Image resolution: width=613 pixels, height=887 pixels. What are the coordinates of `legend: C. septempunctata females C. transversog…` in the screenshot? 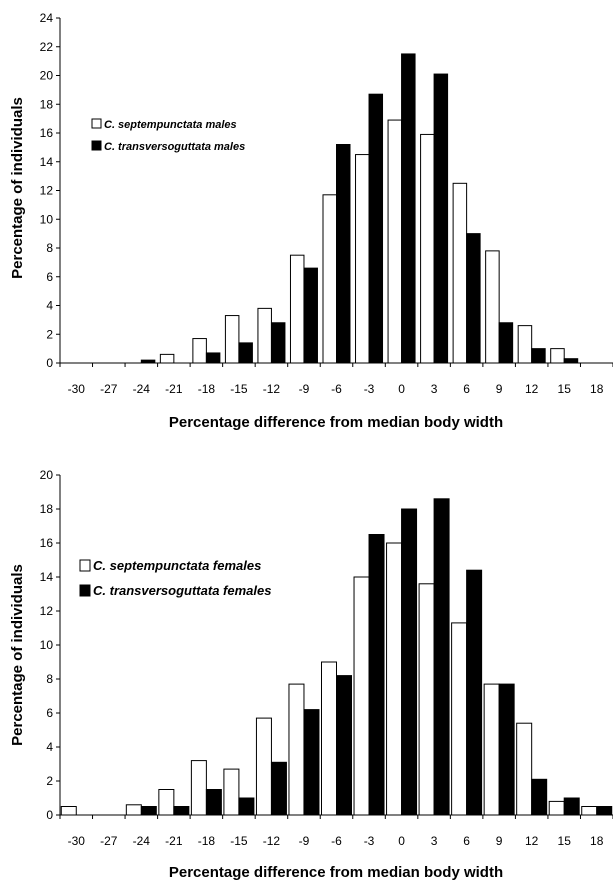 It's located at (175, 578).